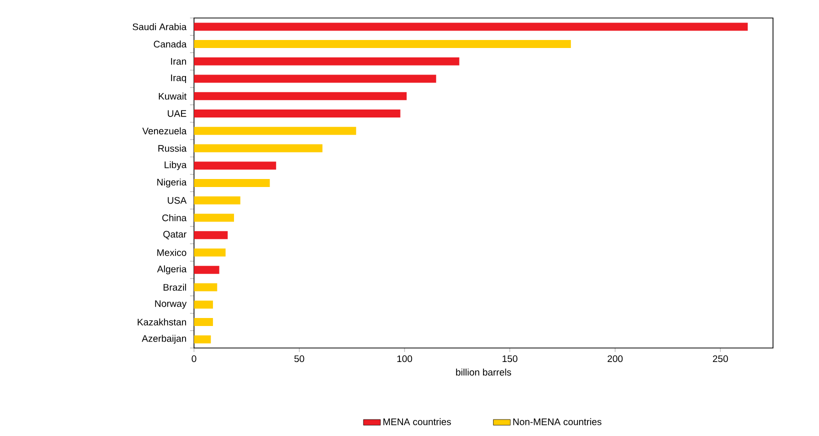 Image resolution: width=819 pixels, height=436 pixels. Describe the element at coordinates (194, 358) in the screenshot. I see `x-tick-label: 0` at that location.